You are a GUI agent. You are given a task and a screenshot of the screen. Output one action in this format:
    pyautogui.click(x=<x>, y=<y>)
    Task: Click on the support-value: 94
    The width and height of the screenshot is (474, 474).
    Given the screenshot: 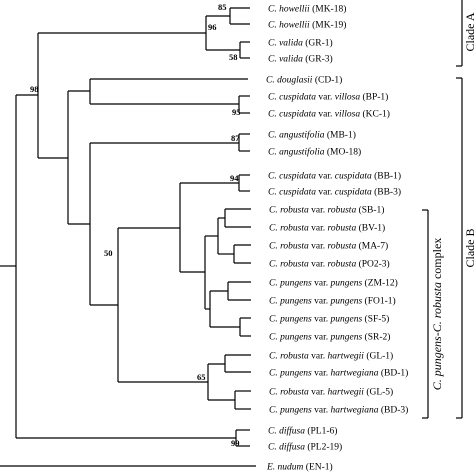 What is the action you would take?
    pyautogui.click(x=234, y=178)
    